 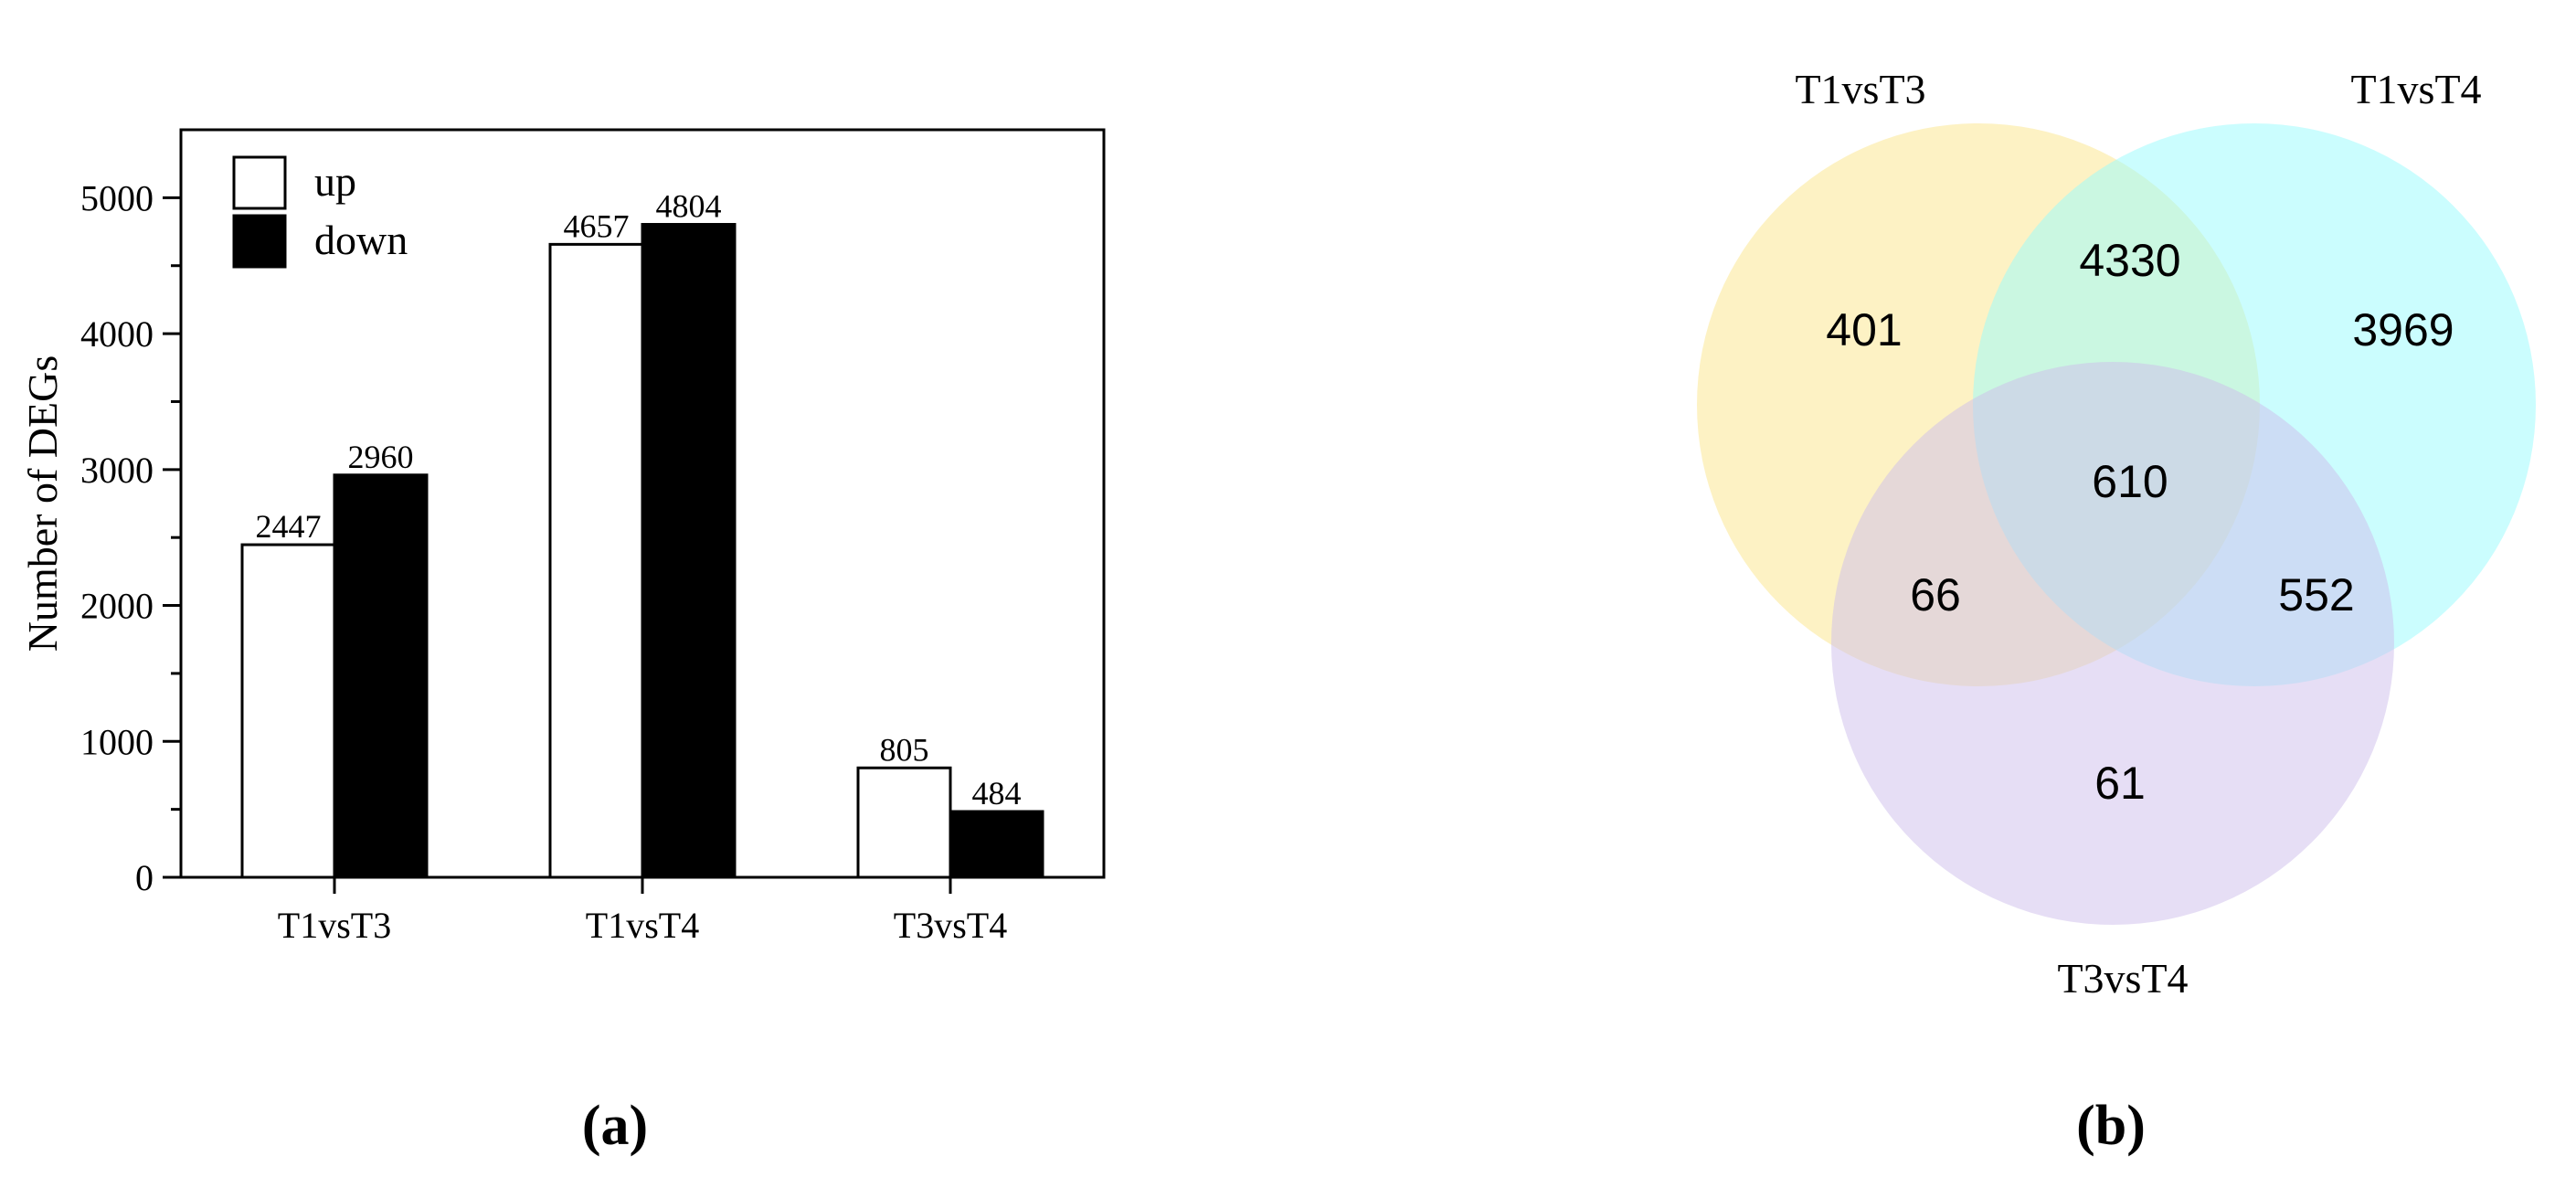 I want to click on y-tick-label-1000: 1000, so click(x=117, y=741).